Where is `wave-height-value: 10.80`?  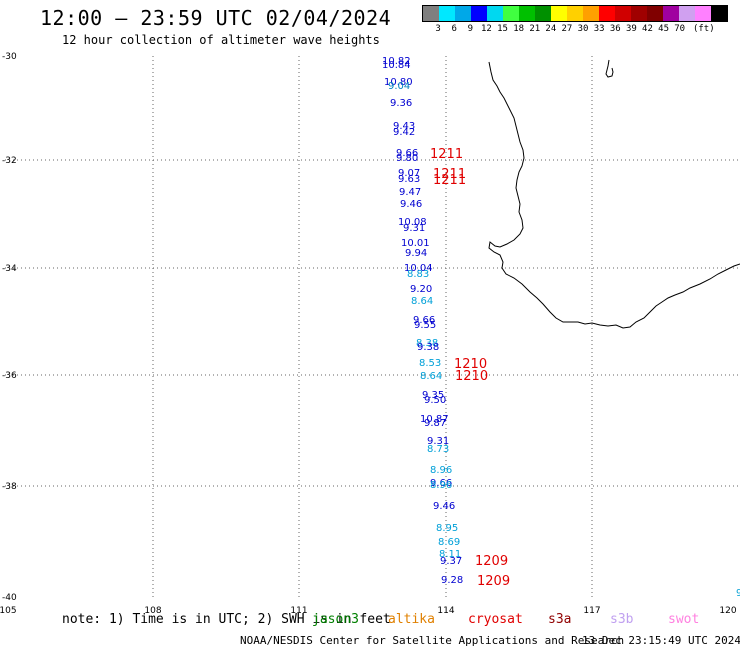
wave-height-value: 10.80 is located at coordinates (398, 82).